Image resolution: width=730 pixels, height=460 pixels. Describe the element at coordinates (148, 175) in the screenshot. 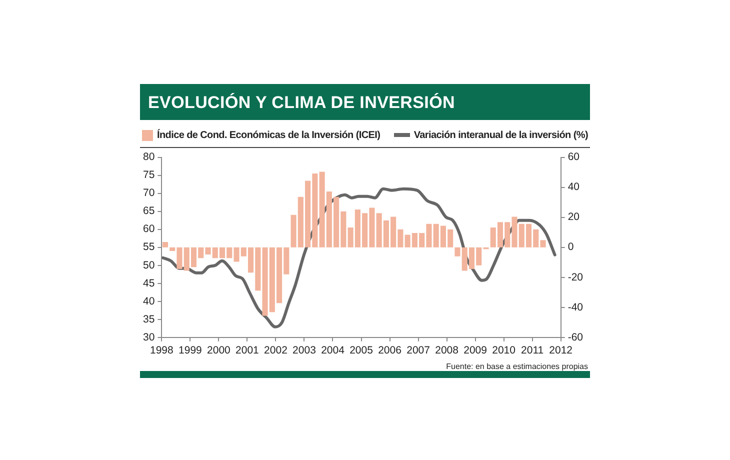

I see `y-tick-label: 75` at that location.